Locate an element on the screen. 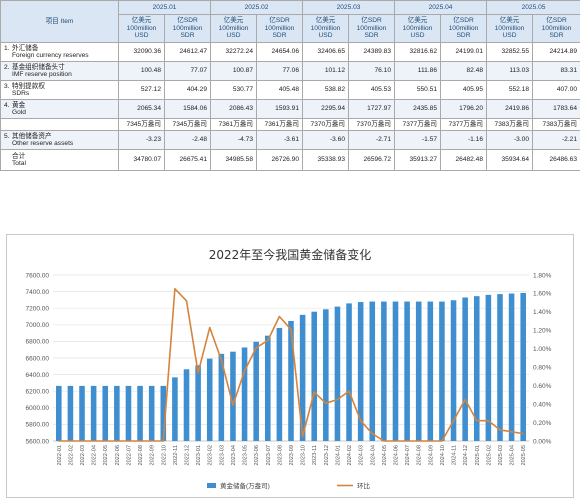 This screenshot has width=580, height=500. month-header: 2025.02 is located at coordinates (256, 7).